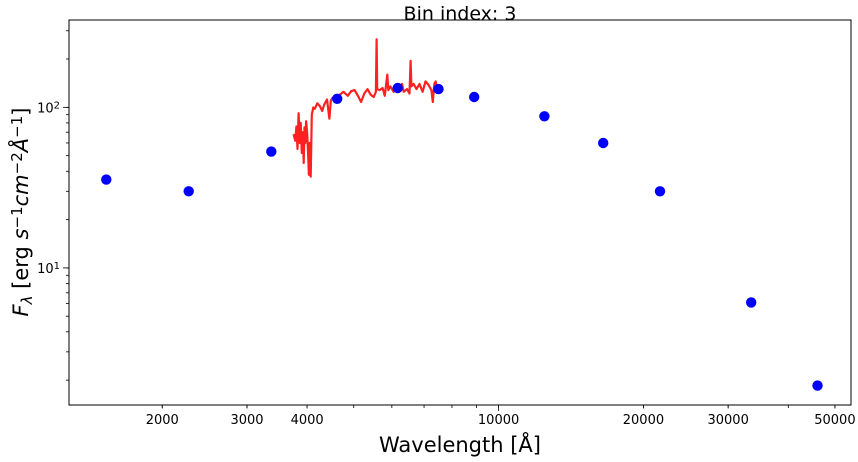 This screenshot has width=858, height=462. What do you see at coordinates (162, 420) in the screenshot?
I see `x-tick-label: 2000` at bounding box center [162, 420].